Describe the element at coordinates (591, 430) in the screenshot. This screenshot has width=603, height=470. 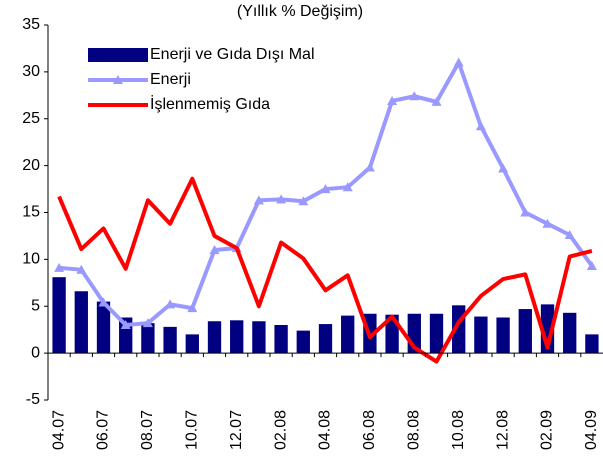
I see `x-tick-label: 04.09` at that location.